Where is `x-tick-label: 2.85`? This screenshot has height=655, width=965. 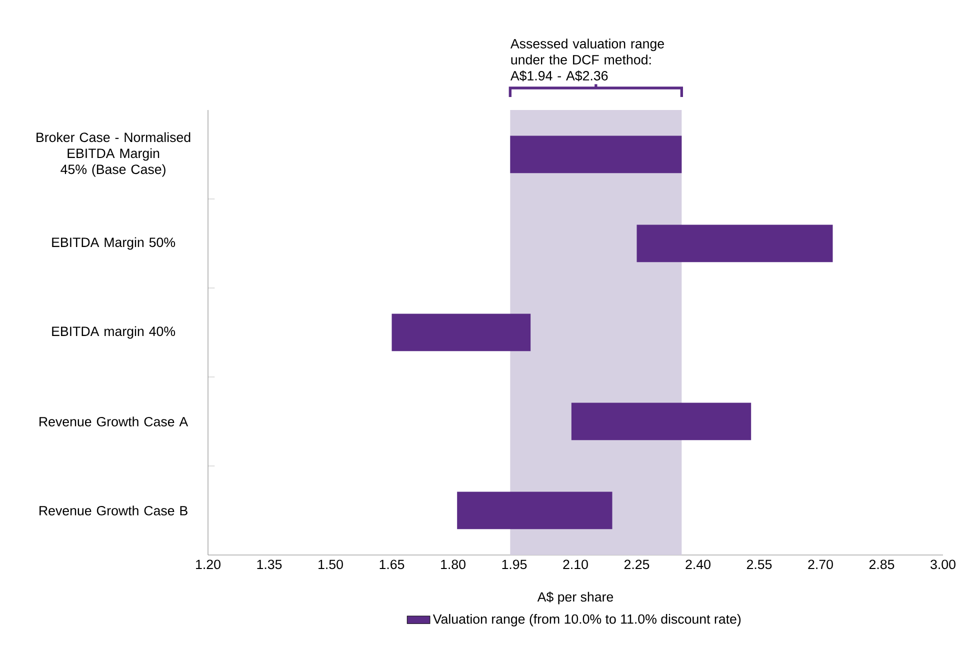 x-tick-label: 2.85 is located at coordinates (881, 565).